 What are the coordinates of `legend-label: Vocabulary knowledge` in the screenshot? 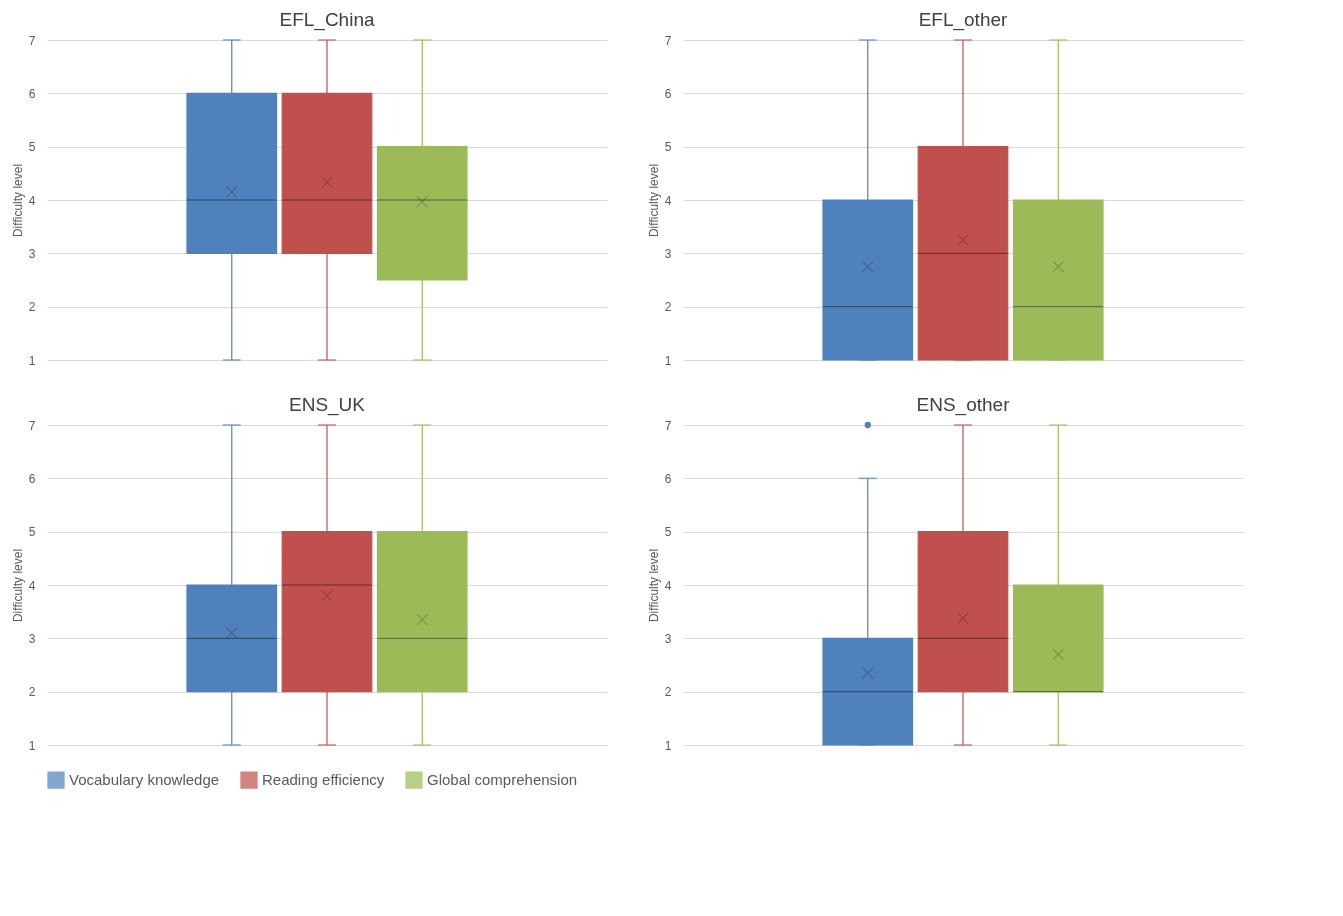 It's located at (144, 780).